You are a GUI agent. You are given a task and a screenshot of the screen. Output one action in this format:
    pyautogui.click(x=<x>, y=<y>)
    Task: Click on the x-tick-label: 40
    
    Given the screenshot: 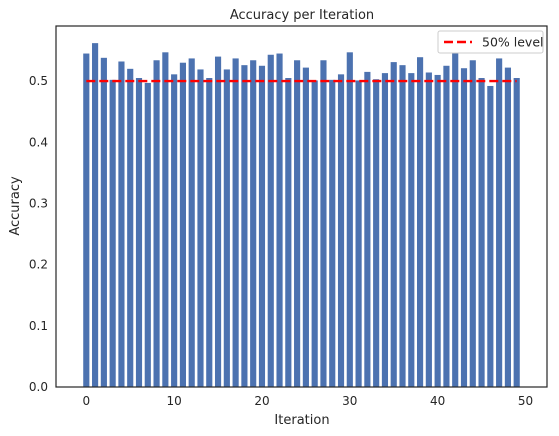 What is the action you would take?
    pyautogui.click(x=437, y=401)
    